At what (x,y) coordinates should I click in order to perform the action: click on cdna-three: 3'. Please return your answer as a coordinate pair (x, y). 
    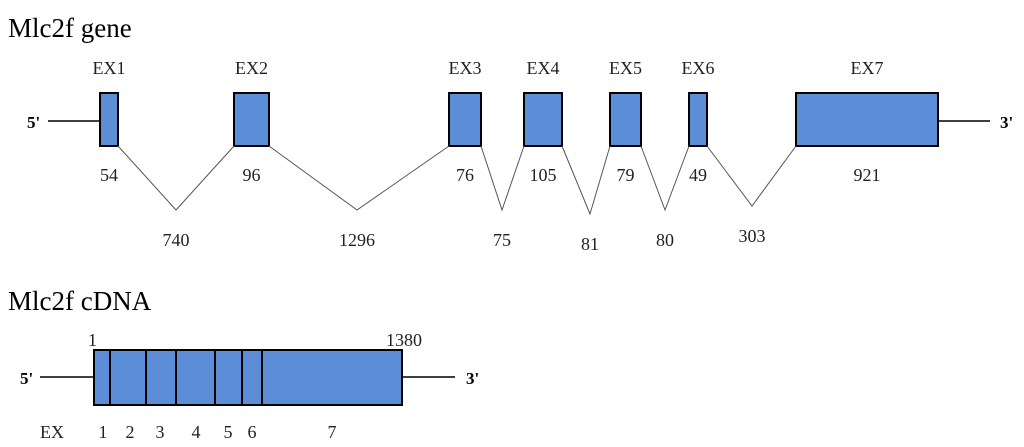
    Looking at the image, I should click on (472, 378).